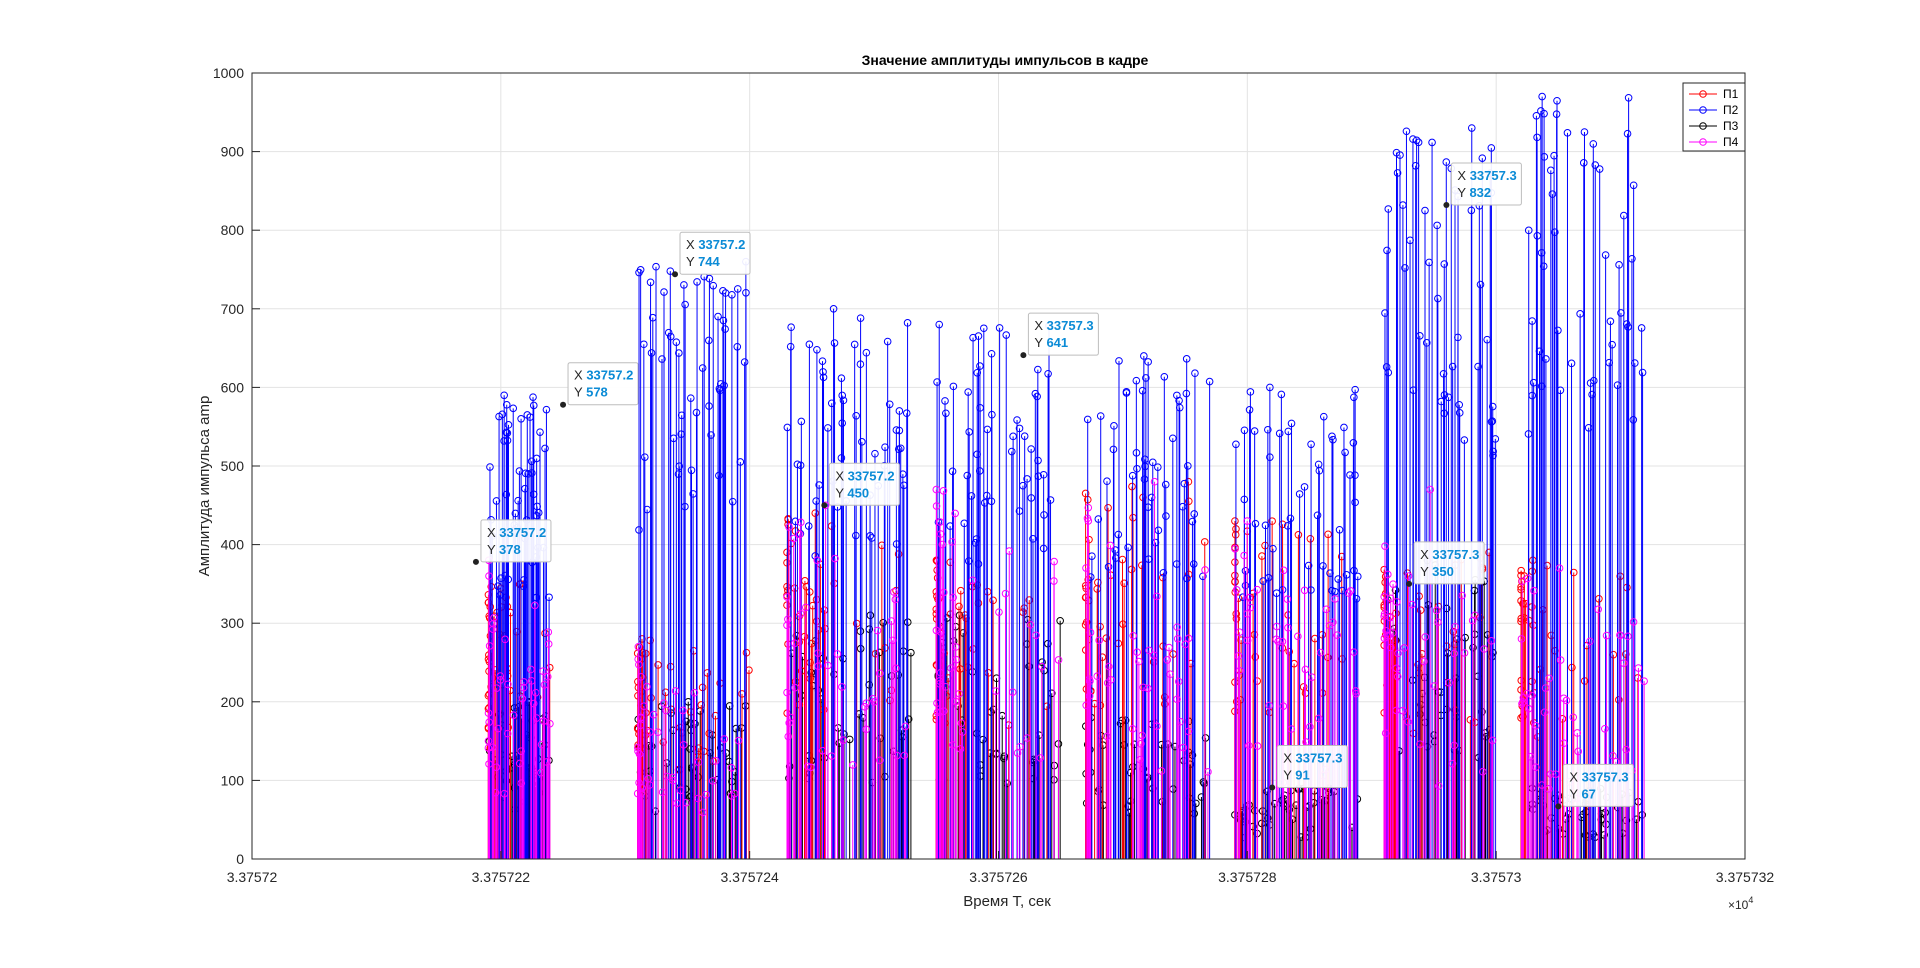  Describe the element at coordinates (1731, 110) in the screenshot. I see `legend-label: П2` at that location.